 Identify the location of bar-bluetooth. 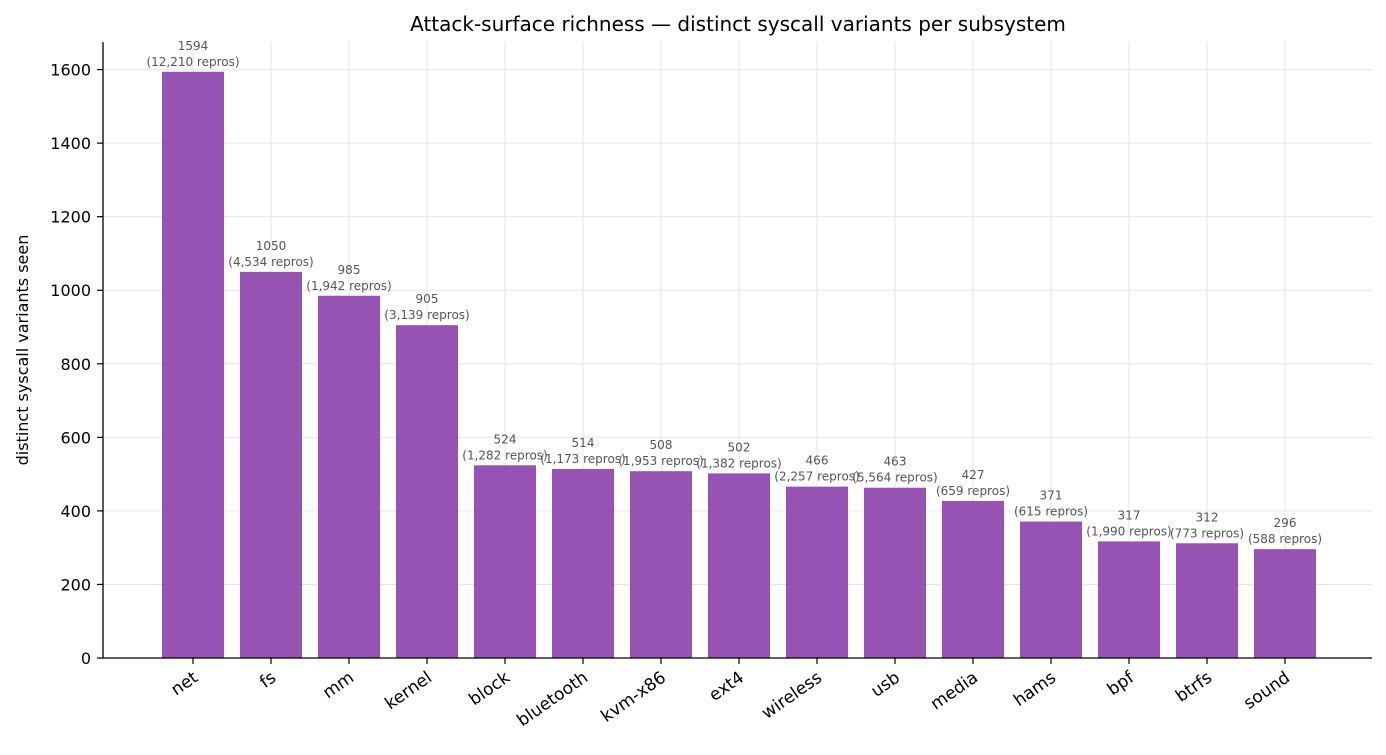
(583, 563).